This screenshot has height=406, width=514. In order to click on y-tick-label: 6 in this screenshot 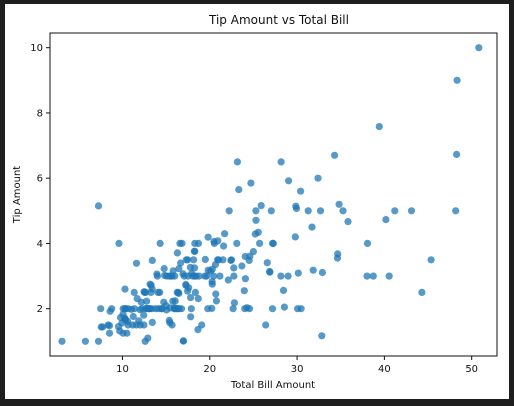, I will do `click(40, 179)`.